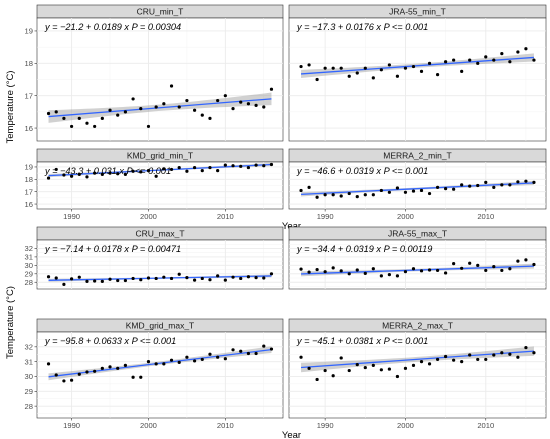 Image resolution: width=550 pixels, height=439 pixels. Describe the element at coordinates (29, 167) in the screenshot. I see `y-tick-label: 19` at that location.